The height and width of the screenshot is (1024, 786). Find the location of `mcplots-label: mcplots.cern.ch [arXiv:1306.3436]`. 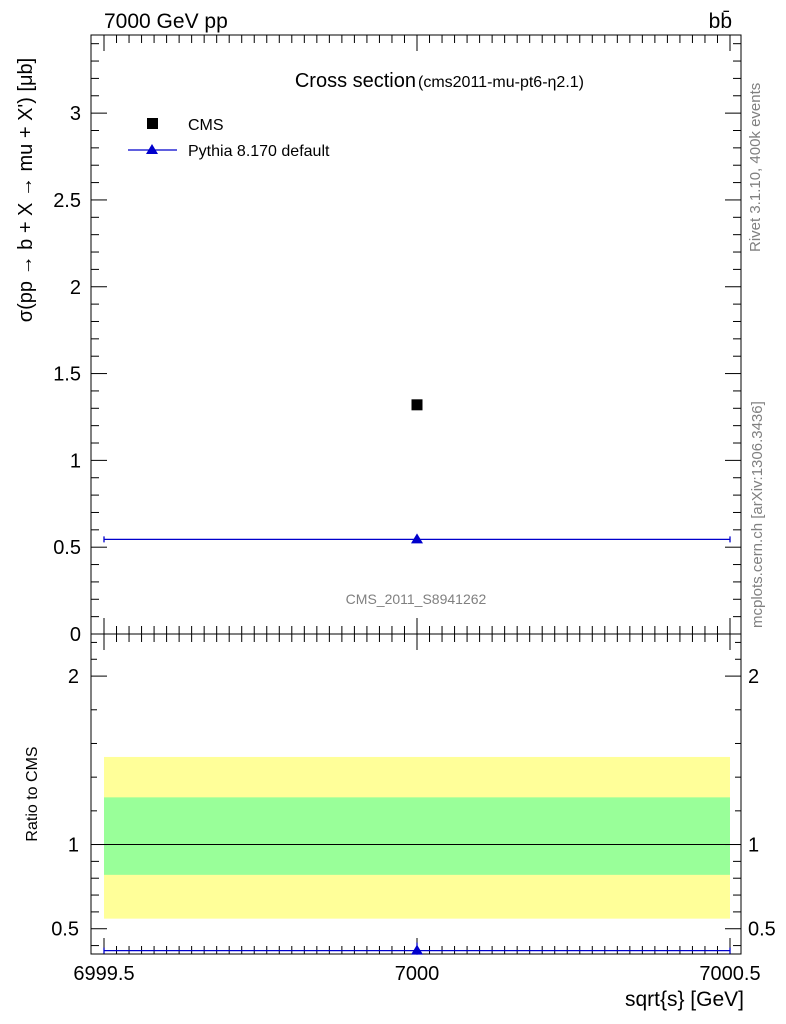

mcplots-label: mcplots.cern.ch [arXiv:1306.3436] is located at coordinates (757, 514).